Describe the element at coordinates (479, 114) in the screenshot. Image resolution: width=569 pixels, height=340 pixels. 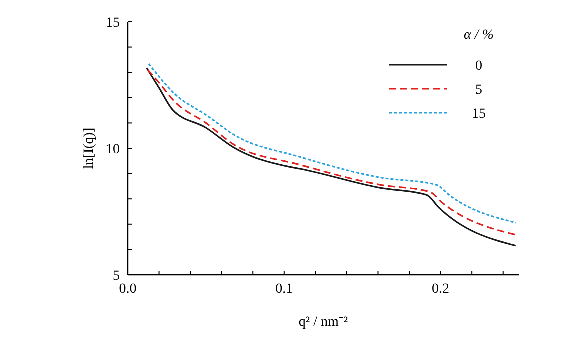
I see `legend-label: 15` at that location.